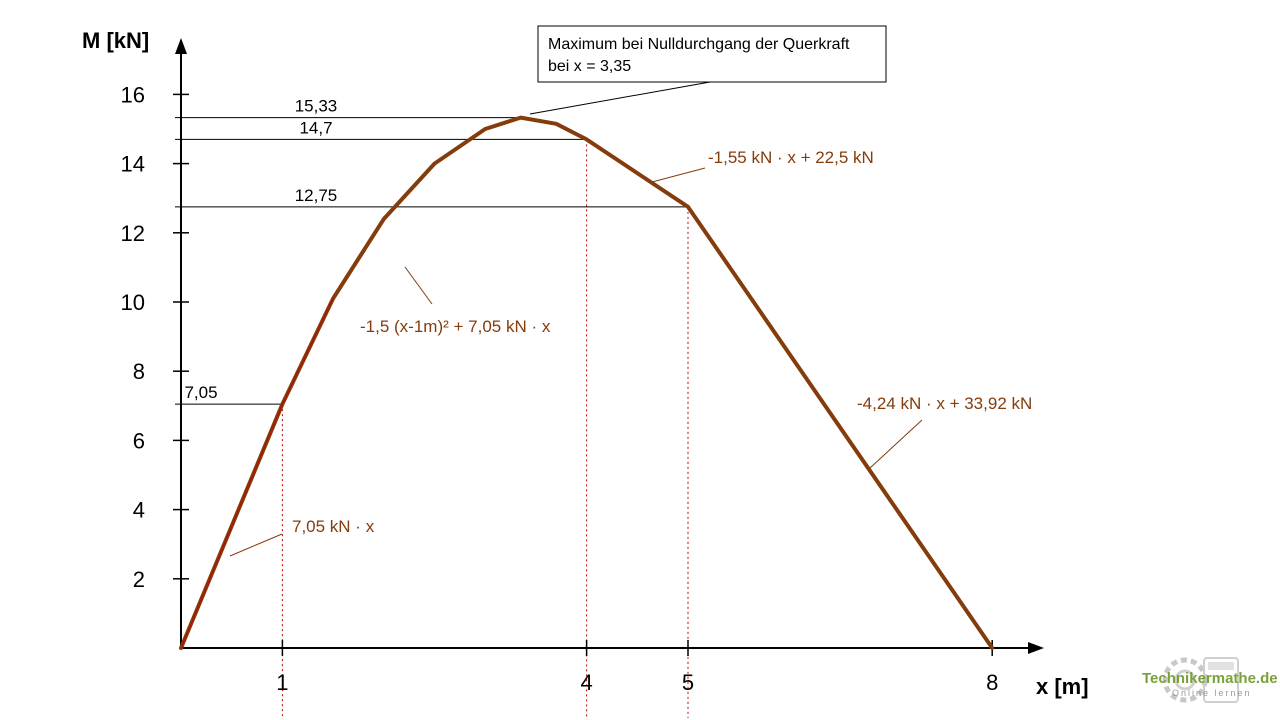  What do you see at coordinates (200, 392) in the screenshot?
I see `value-label: 7,05` at bounding box center [200, 392].